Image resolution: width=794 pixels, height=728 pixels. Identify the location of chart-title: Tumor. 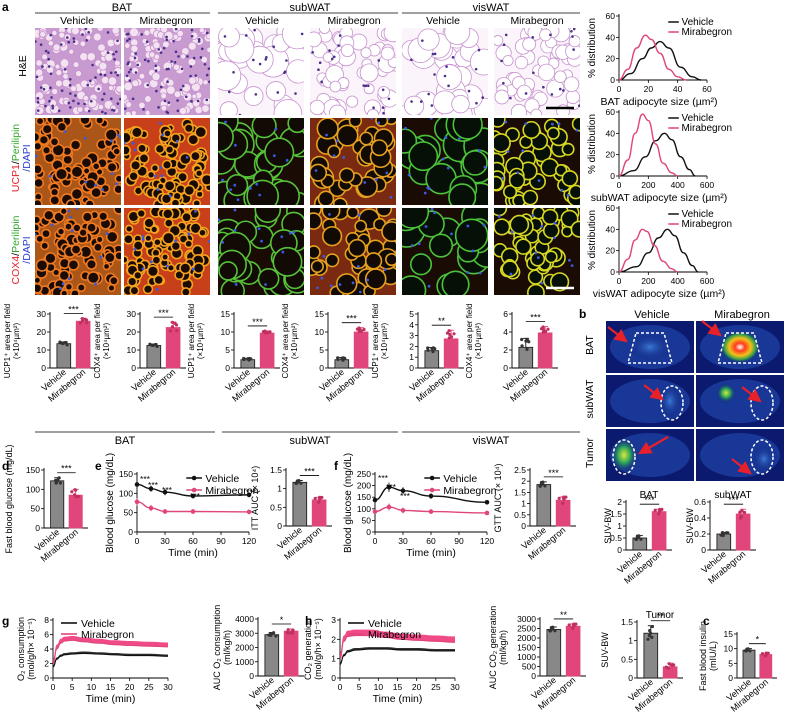
(660, 615).